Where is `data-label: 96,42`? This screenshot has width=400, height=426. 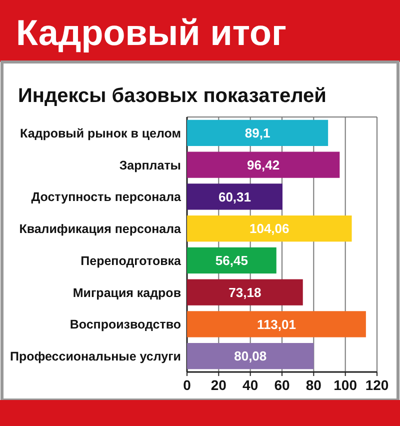 data-label: 96,42 is located at coordinates (263, 164).